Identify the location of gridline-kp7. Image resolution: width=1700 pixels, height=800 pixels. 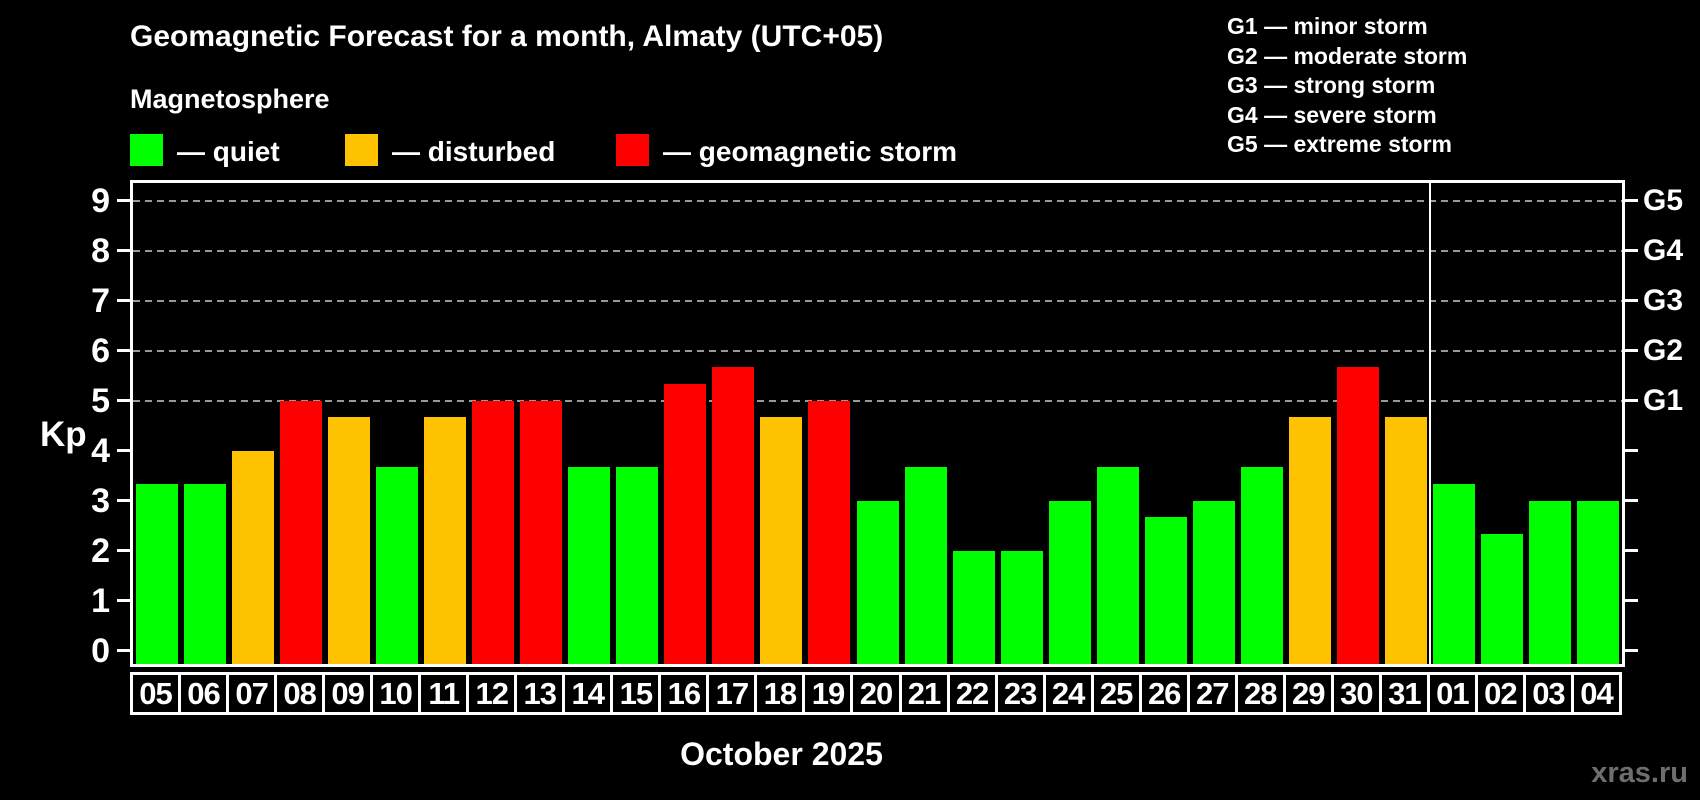
(877, 300).